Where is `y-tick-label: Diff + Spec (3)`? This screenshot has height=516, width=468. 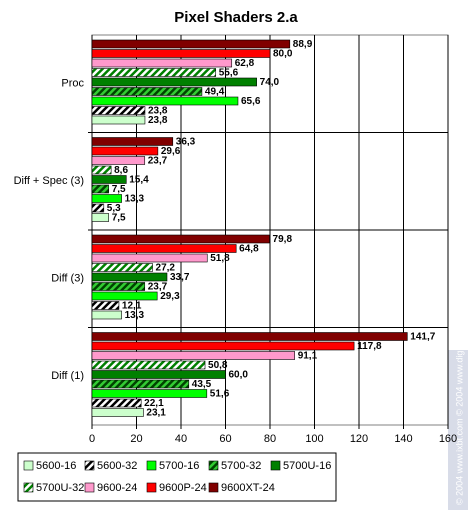
y-tick-label: Diff + Spec (3) is located at coordinates (49, 181).